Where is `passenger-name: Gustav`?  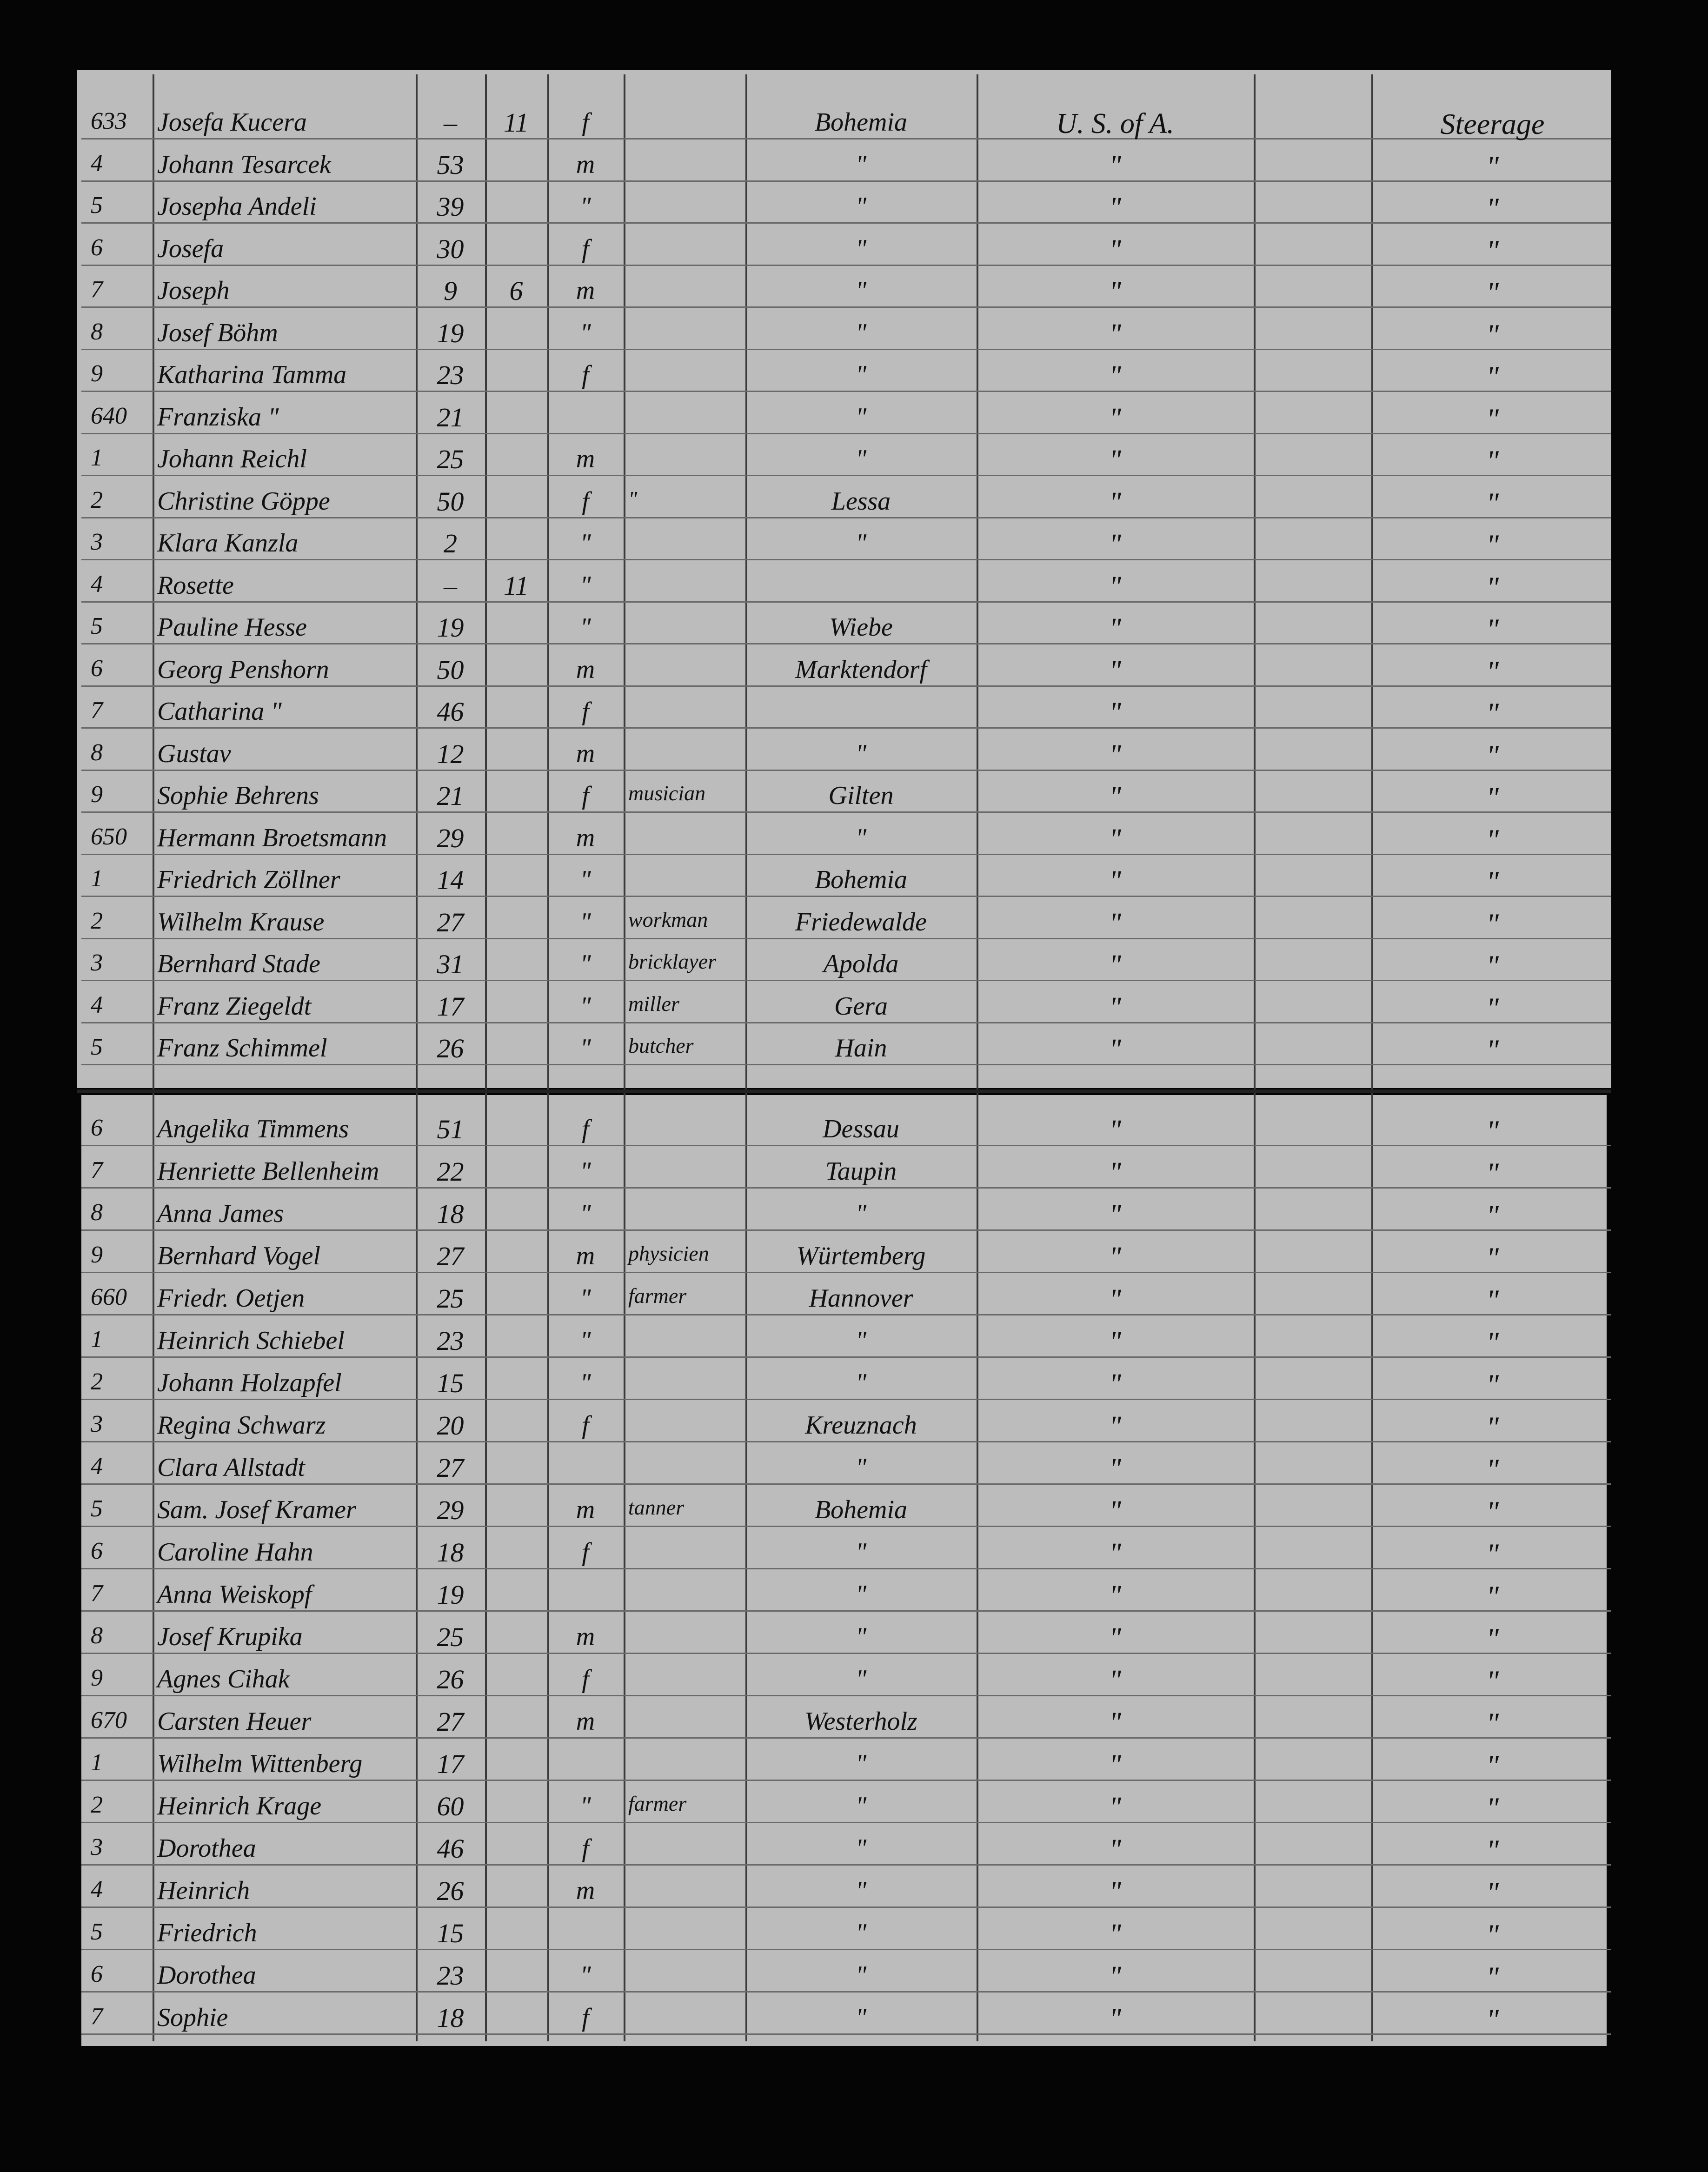 passenger-name: Gustav is located at coordinates (194, 753).